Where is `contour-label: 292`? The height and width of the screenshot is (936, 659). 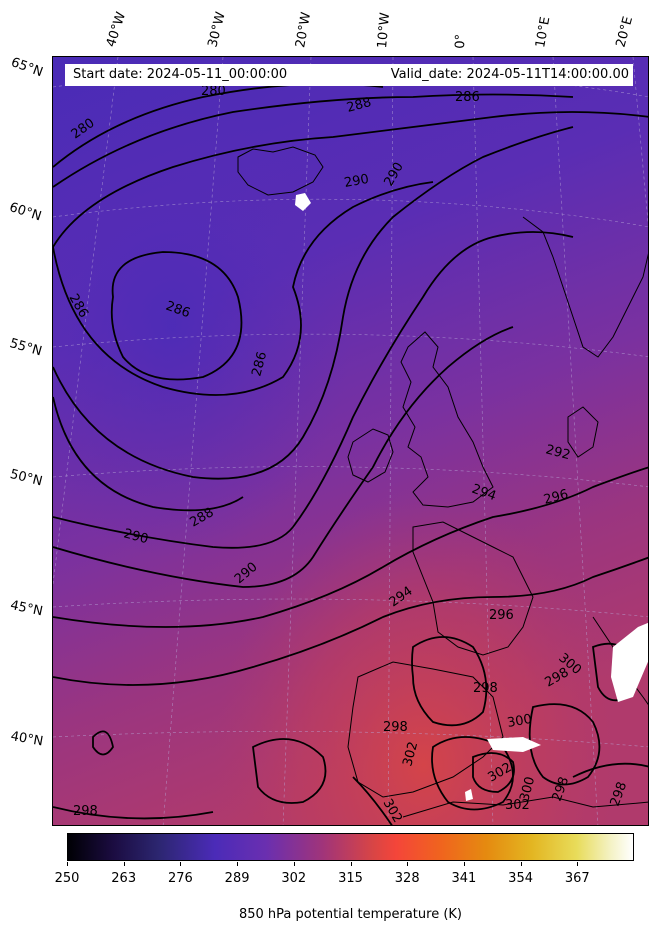 contour-label: 292 is located at coordinates (558, 452).